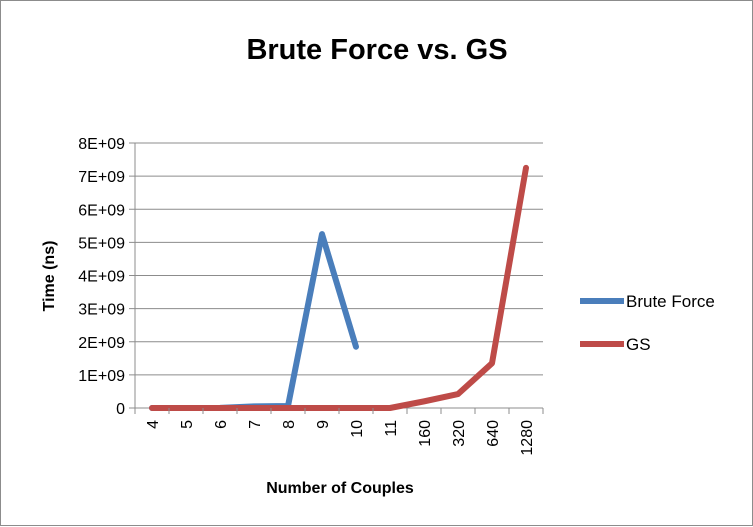  Describe the element at coordinates (459, 433) in the screenshot. I see `x-tick-label: 320` at that location.